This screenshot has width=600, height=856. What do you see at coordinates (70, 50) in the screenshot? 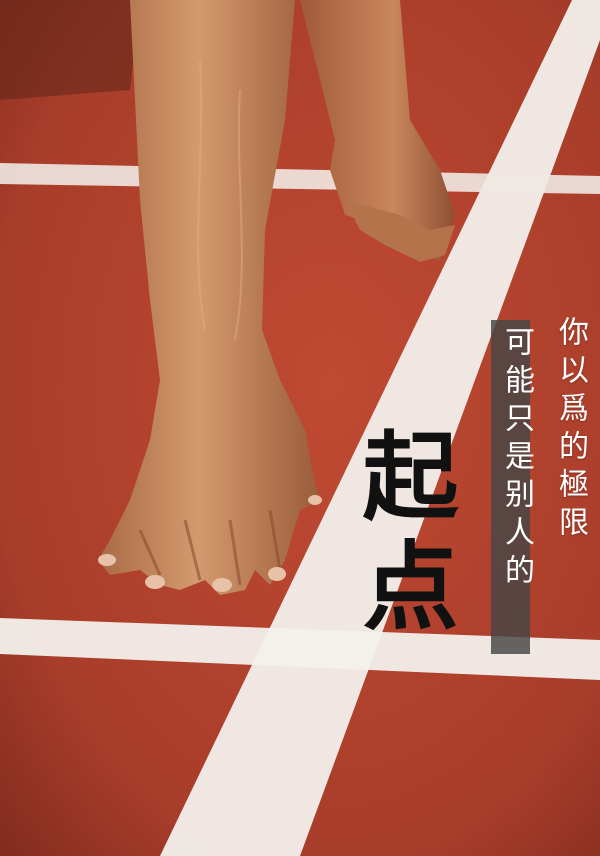
I see `shadow-area` at bounding box center [70, 50].